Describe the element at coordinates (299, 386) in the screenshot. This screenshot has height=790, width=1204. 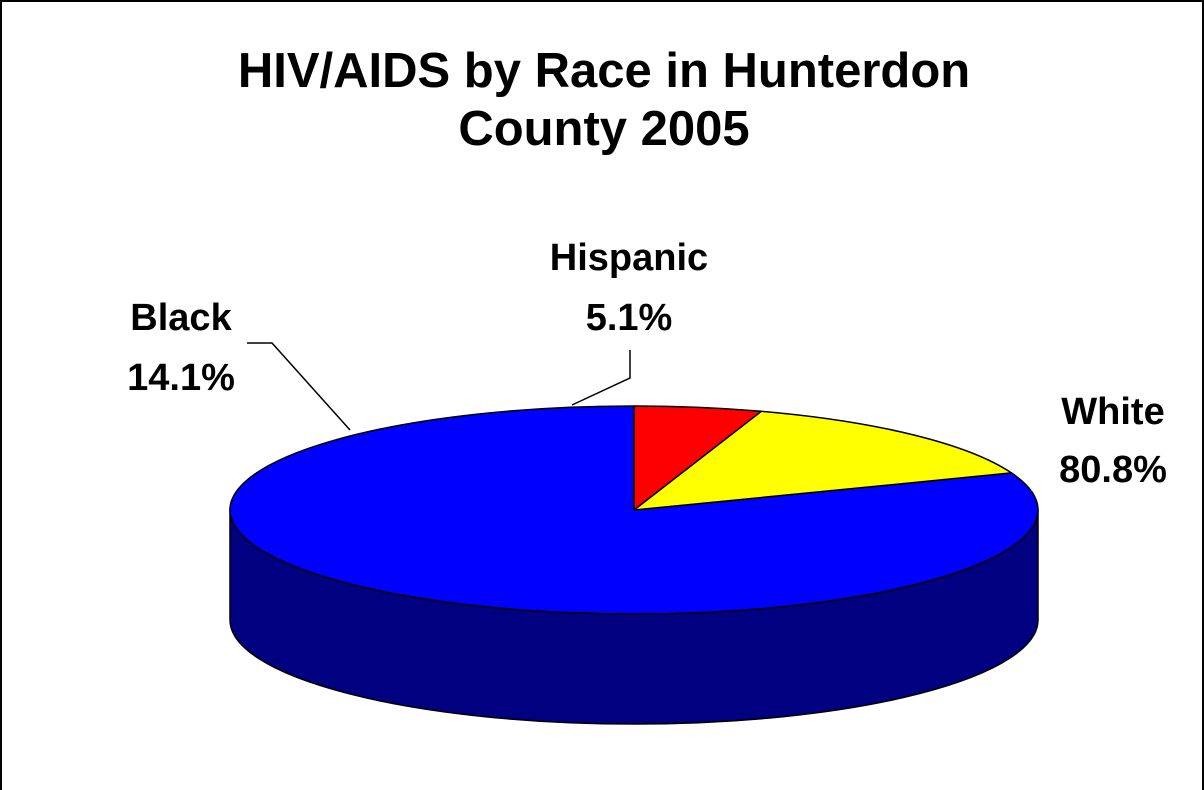
I see `leader-line-black` at that location.